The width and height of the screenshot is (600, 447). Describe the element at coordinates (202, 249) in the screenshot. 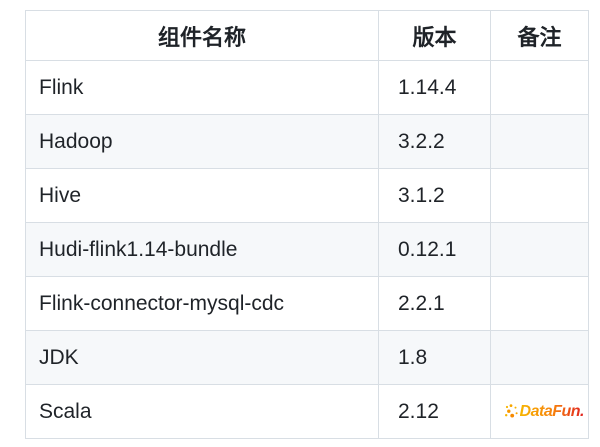

I see `component-cell: Hudi-flink1.14-bundle` at that location.